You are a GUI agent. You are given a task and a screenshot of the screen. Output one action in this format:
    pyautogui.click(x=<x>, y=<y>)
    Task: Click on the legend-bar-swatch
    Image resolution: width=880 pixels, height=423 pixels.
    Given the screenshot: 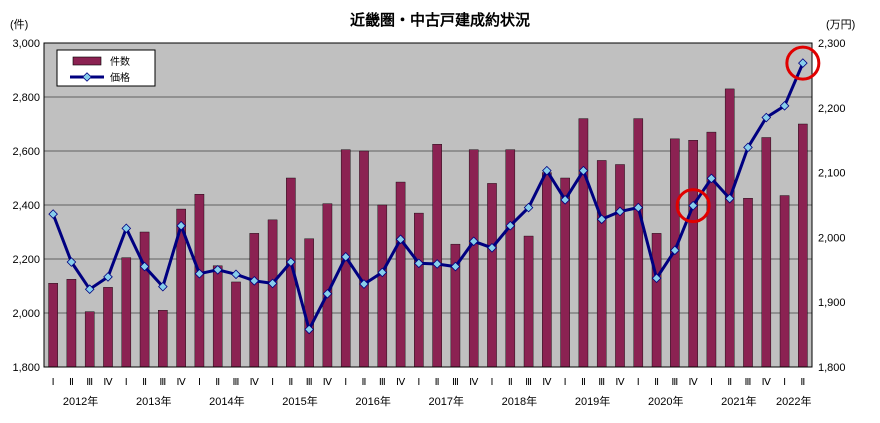 What is the action you would take?
    pyautogui.click(x=87, y=61)
    